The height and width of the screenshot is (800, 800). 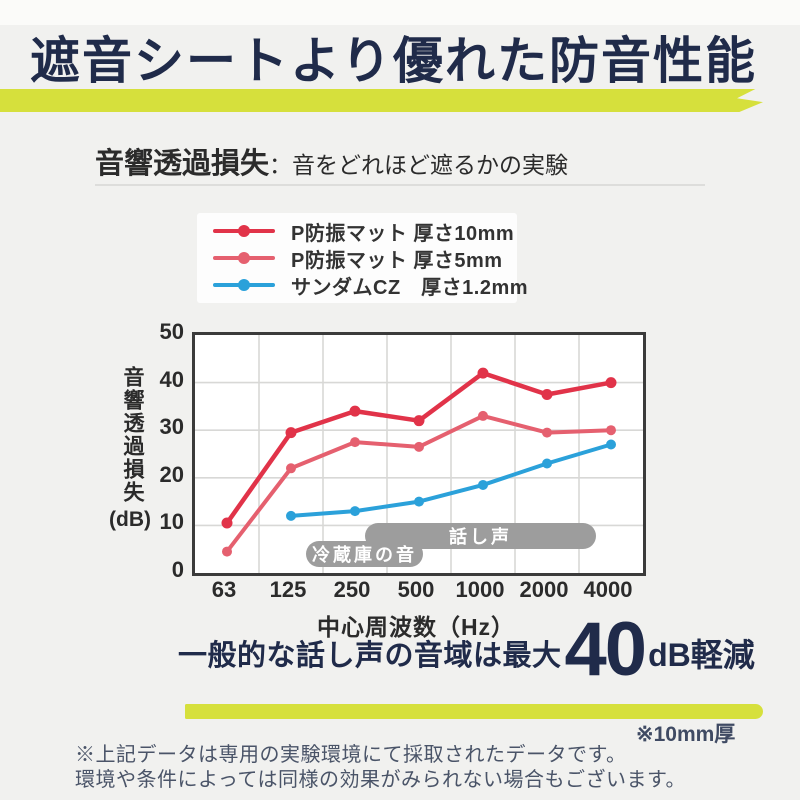 What do you see at coordinates (171, 379) in the screenshot?
I see `y-tick-label: 40` at bounding box center [171, 379].